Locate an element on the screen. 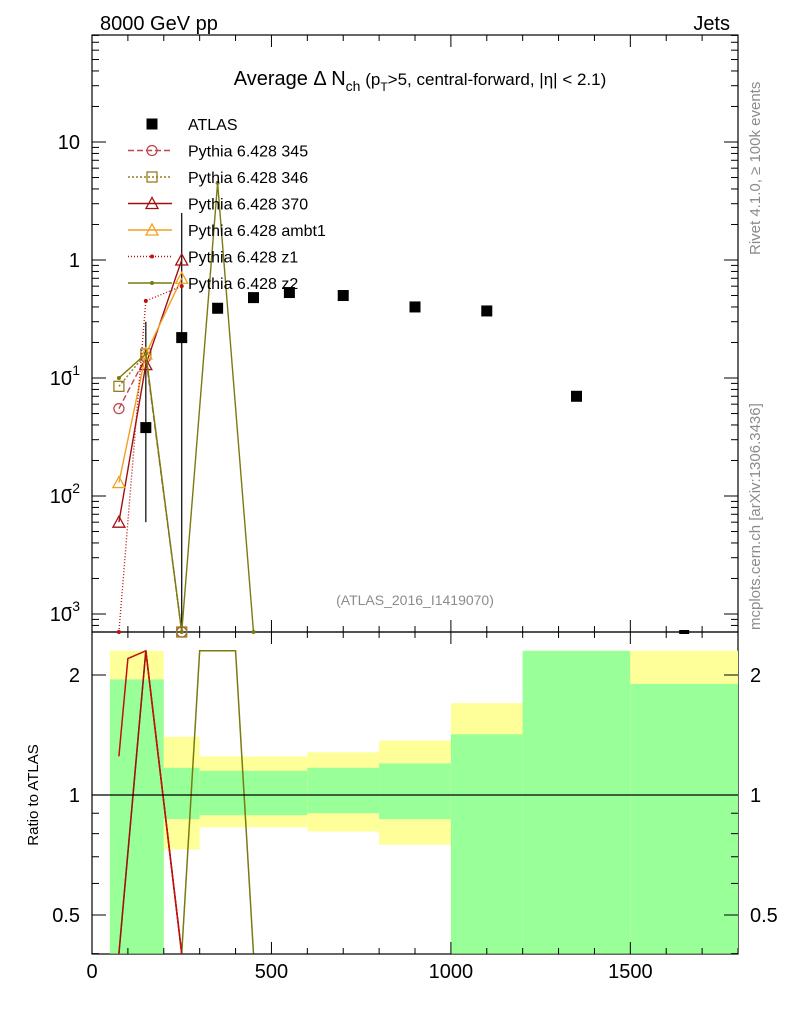 The height and width of the screenshot is (1024, 786). x-tick-label: 0 is located at coordinates (91, 972).